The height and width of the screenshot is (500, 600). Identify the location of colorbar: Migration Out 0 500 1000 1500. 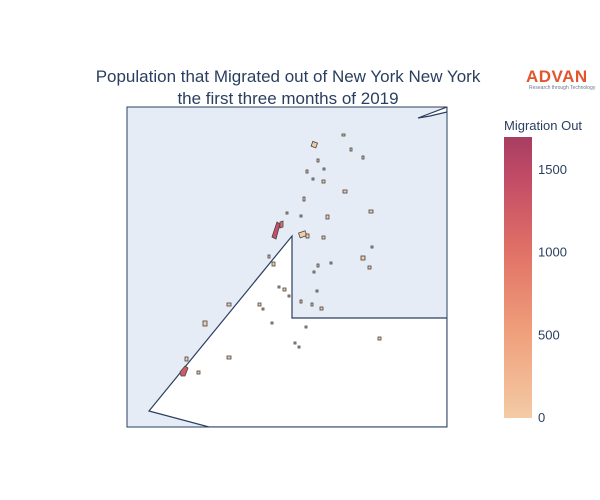
(543, 271).